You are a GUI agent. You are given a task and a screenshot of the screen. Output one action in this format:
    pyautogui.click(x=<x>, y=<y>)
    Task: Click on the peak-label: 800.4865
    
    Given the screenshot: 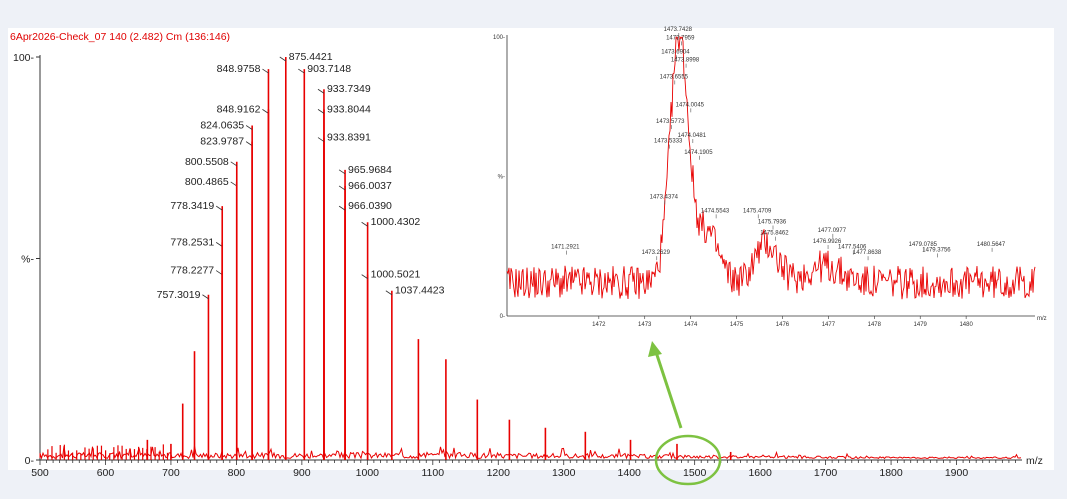 What is the action you would take?
    pyautogui.click(x=207, y=182)
    